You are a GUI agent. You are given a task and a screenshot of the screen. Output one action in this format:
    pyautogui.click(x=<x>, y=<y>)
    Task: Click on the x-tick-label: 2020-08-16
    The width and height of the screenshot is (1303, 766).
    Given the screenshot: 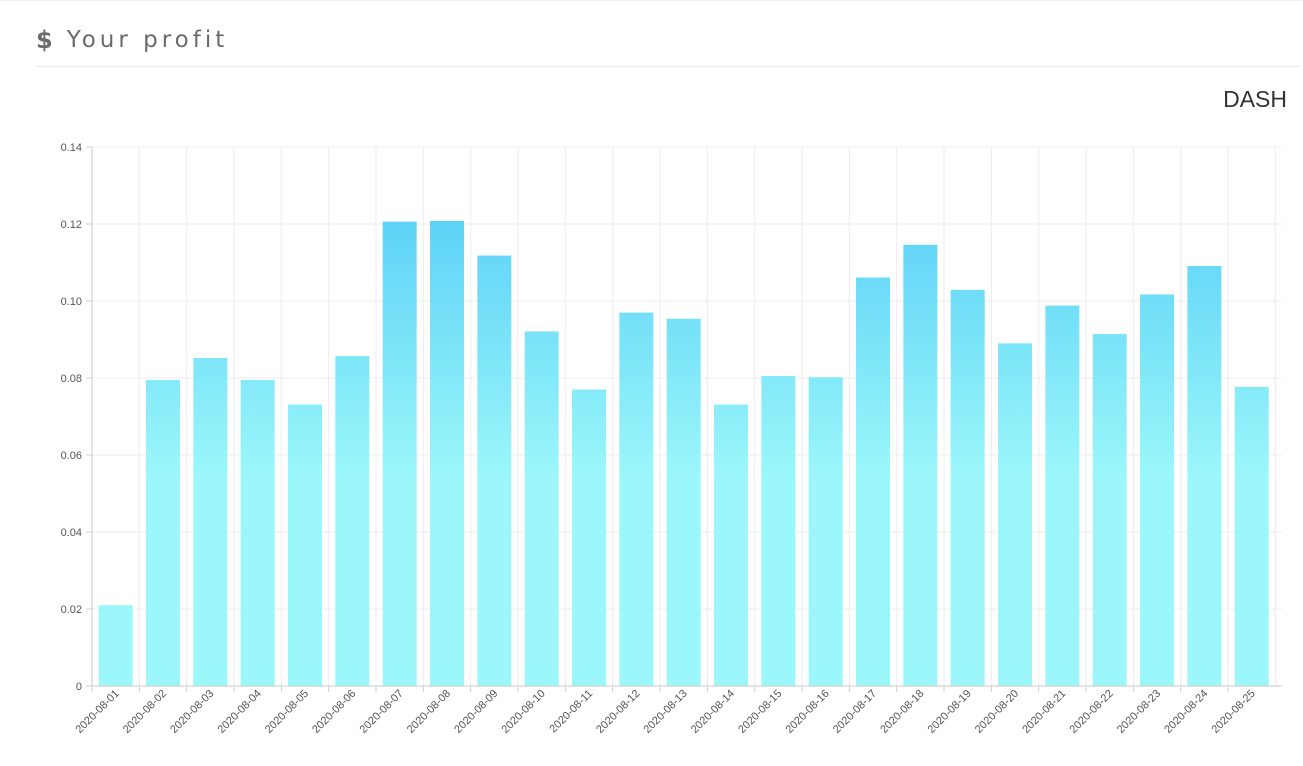 What is the action you would take?
    pyautogui.click(x=808, y=712)
    